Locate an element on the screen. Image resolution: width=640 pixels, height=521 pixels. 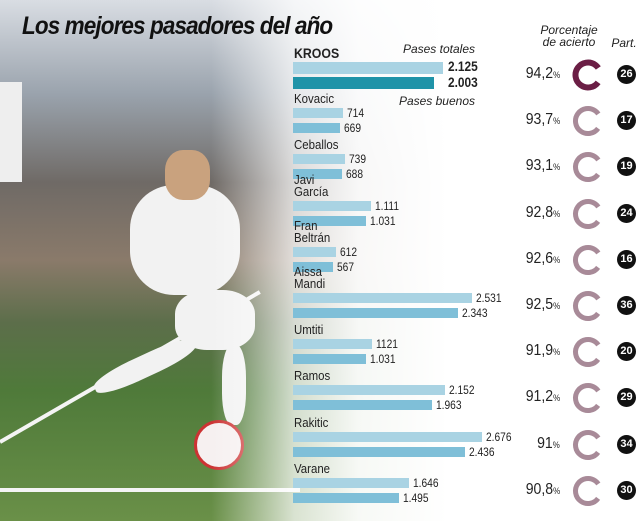
value-total: 2.125 is located at coordinates (463, 66).